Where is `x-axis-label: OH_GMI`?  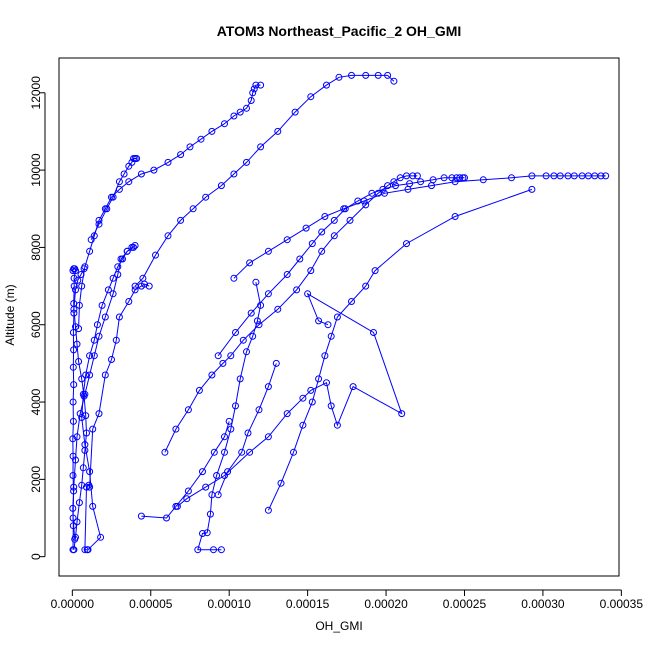
x-axis-label: OH_GMI is located at coordinates (338, 626).